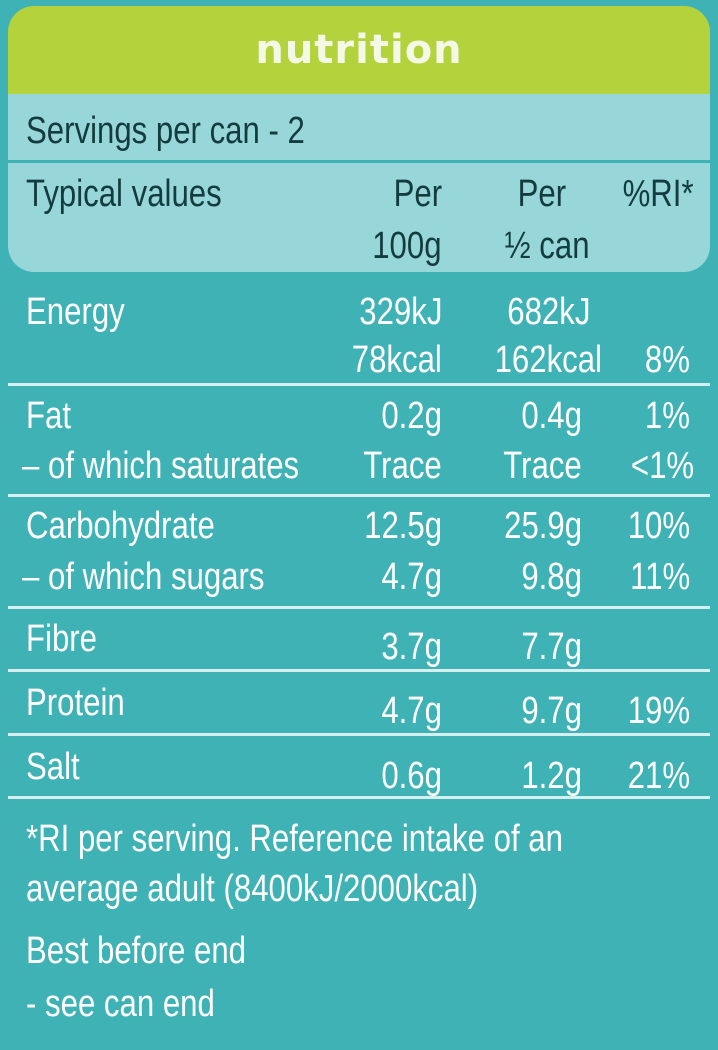 The height and width of the screenshot is (1050, 718). Describe the element at coordinates (551, 416) in the screenshot. I see `fat-perhalf: 0.4g` at that location.